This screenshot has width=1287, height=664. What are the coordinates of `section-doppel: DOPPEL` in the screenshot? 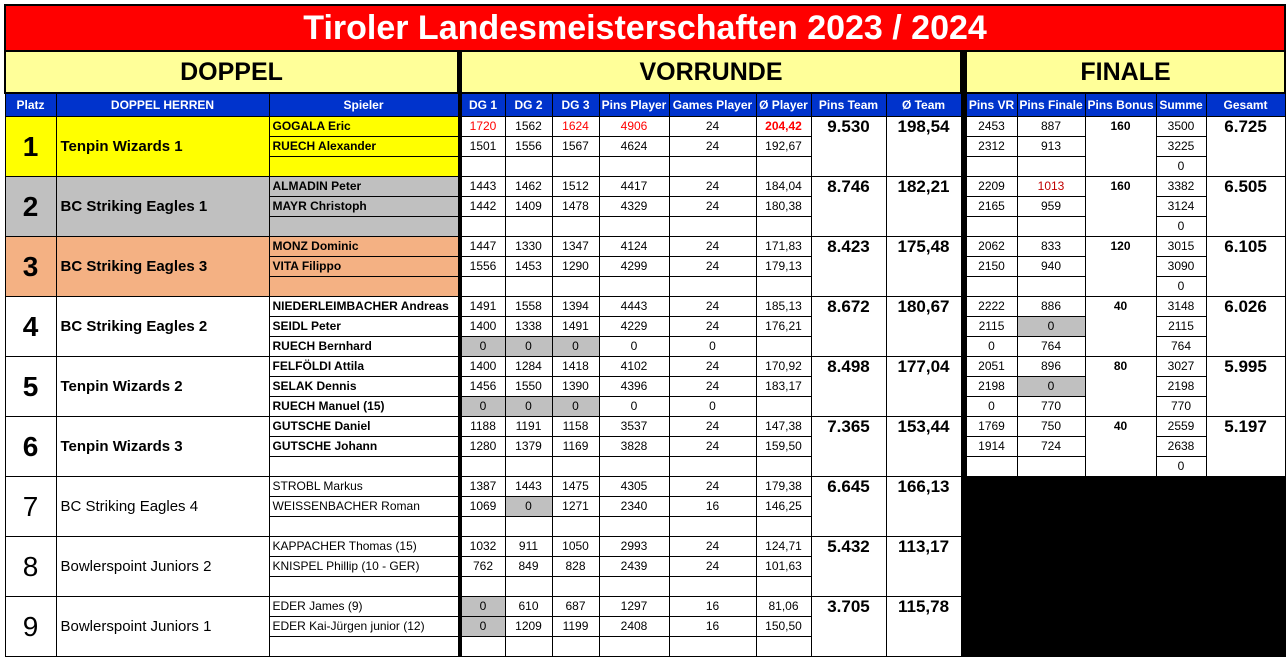 It's located at (231, 72).